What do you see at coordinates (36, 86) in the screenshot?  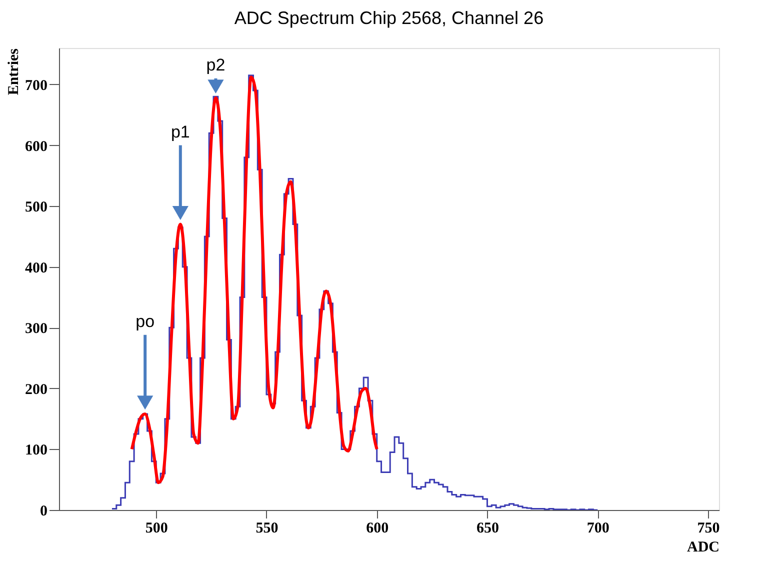 I see `y-tick-label: 700` at bounding box center [36, 86].